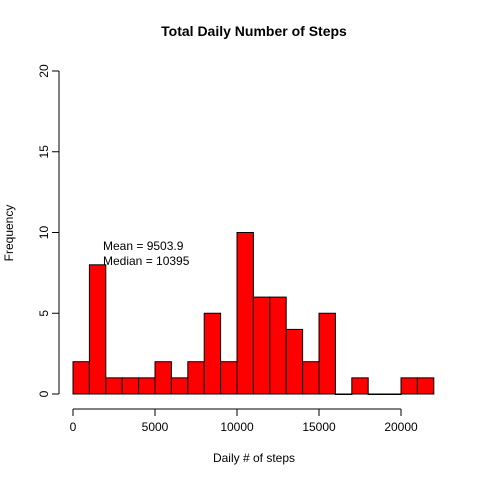  Describe the element at coordinates (44, 233) in the screenshot. I see `y-tick-label: 10` at that location.